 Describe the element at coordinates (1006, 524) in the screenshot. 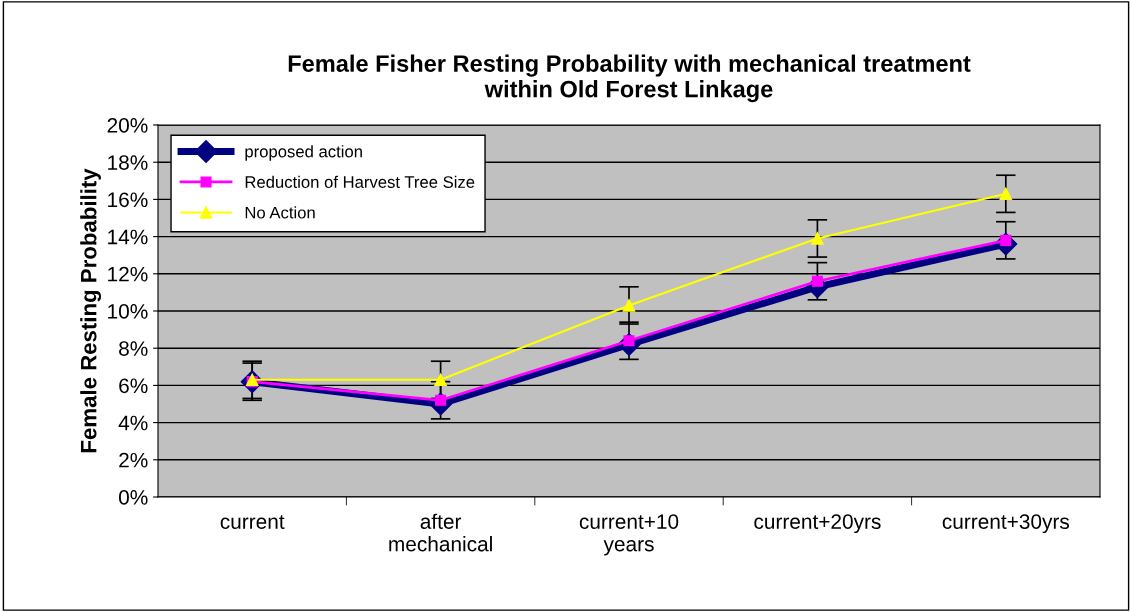

I see `x-tick-label: current+30yrs` at that location.